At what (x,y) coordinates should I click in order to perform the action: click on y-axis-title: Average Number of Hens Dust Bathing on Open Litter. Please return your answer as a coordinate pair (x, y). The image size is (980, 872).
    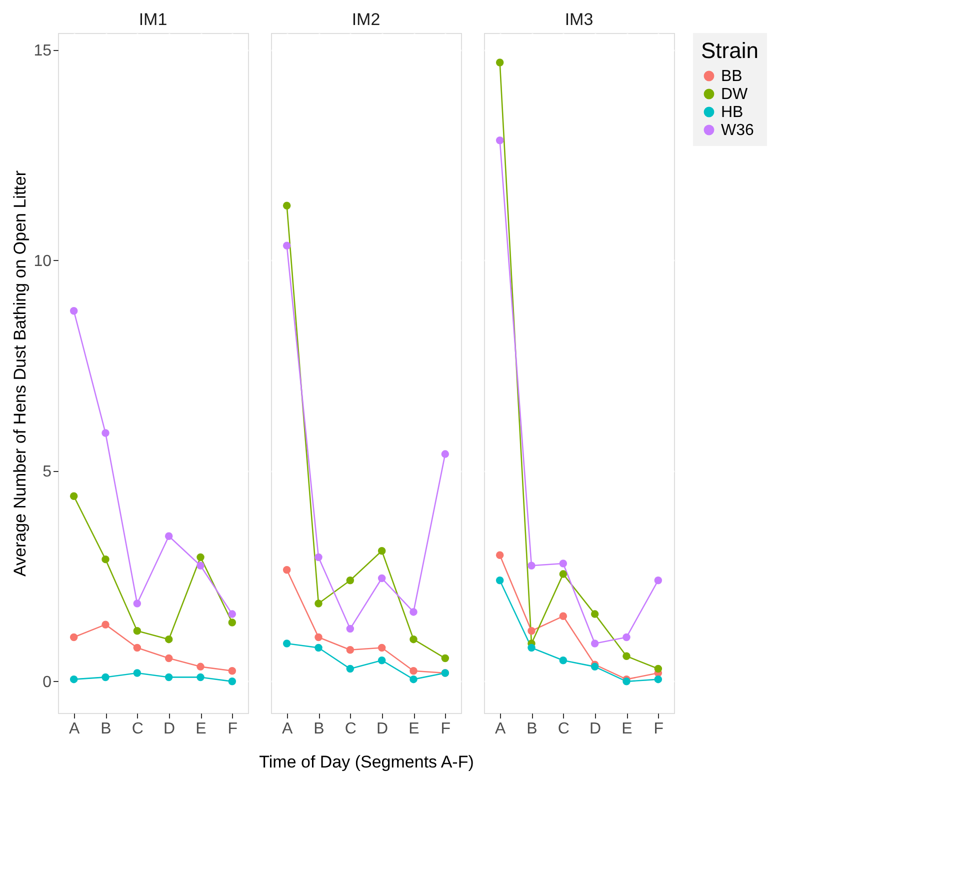
    Looking at the image, I should click on (20, 373).